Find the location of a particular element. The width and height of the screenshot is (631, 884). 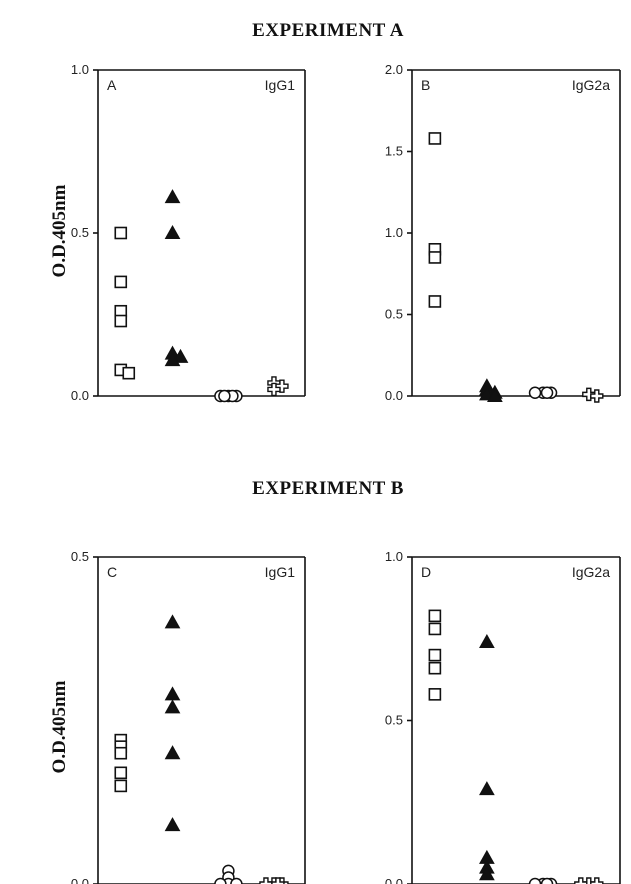

panel-letter: A is located at coordinates (112, 85).